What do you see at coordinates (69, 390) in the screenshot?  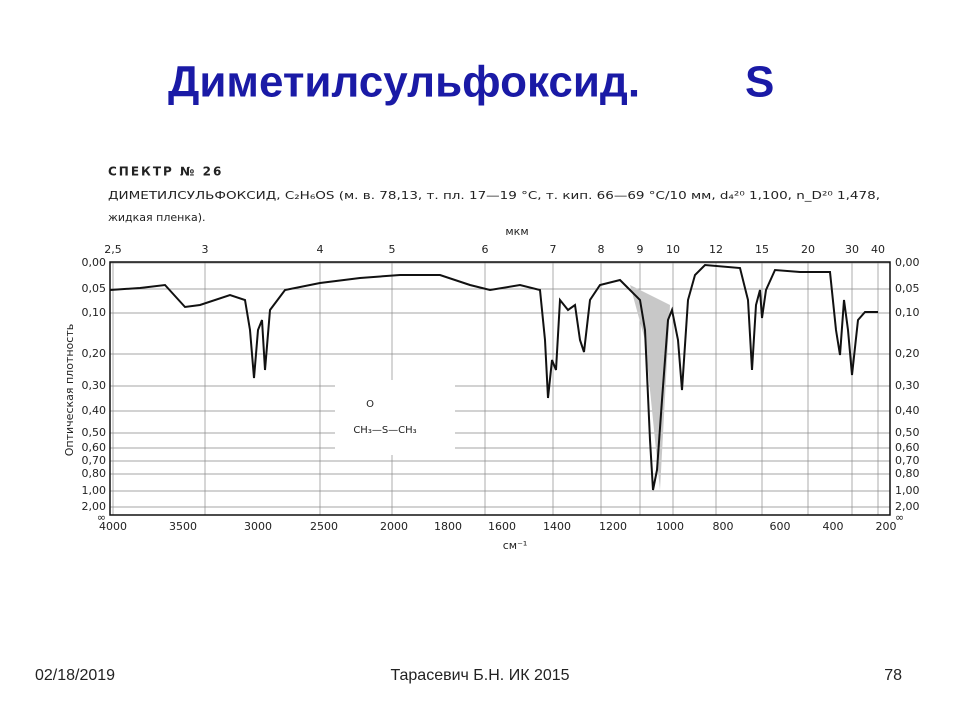 I see `left-axis-title: Оптическая плотность` at bounding box center [69, 390].